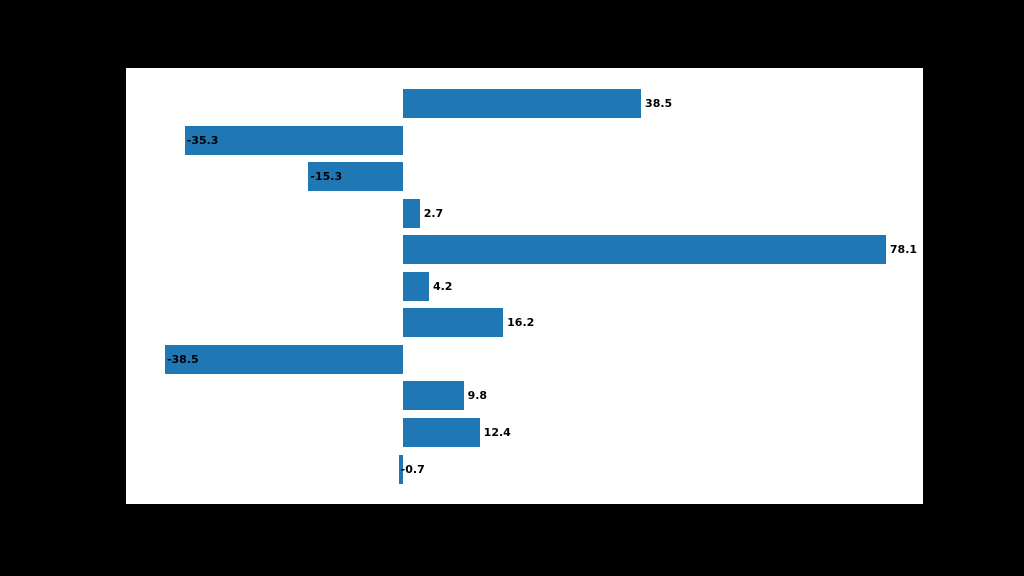 The width and height of the screenshot is (1024, 576). What do you see at coordinates (433, 213) in the screenshot?
I see `bar-value-label: 2.7` at bounding box center [433, 213].